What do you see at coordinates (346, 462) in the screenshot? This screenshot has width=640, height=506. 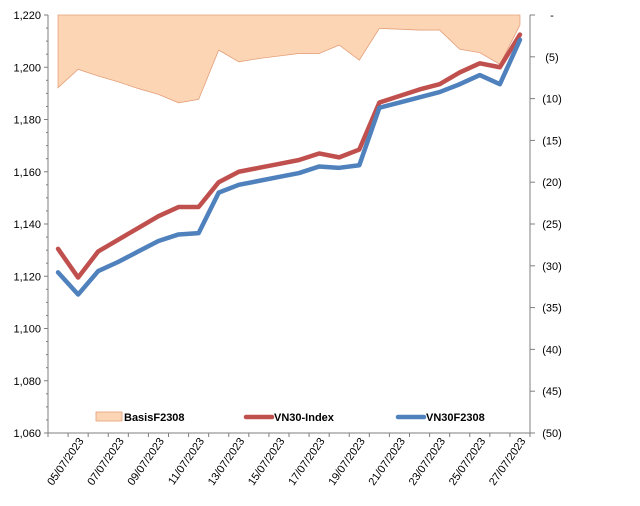 I see `x-tick-label: 19/07/2023` at bounding box center [346, 462].